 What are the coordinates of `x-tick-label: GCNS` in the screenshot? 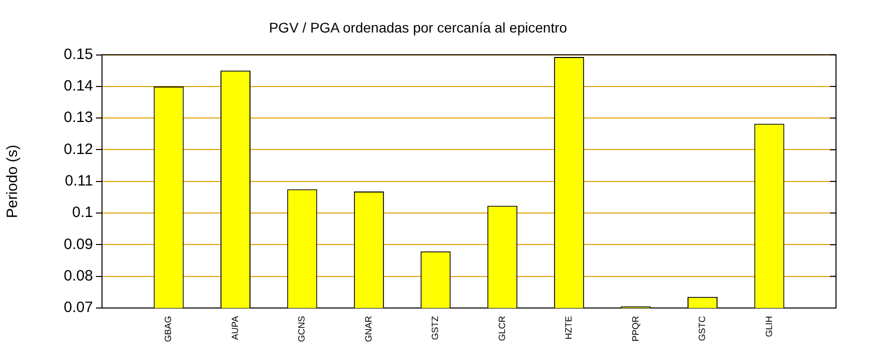 It's located at (301, 329).